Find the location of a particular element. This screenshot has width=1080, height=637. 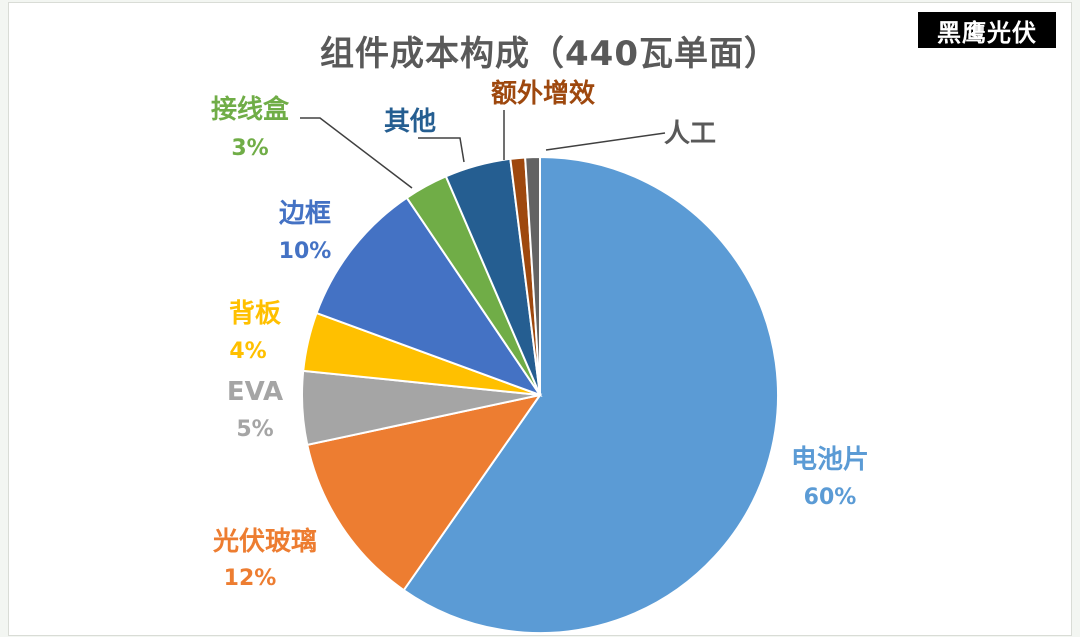

slice-value-label-3: 5% is located at coordinates (254, 429).